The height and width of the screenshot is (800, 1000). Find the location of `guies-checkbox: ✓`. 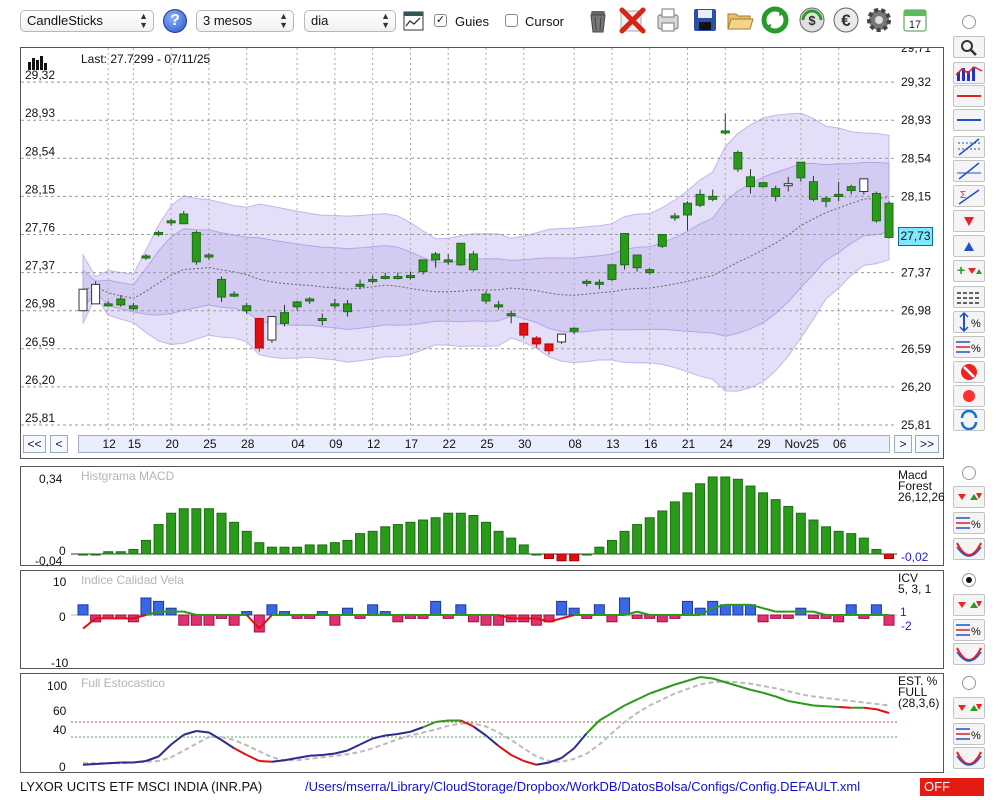

guies-checkbox: ✓ is located at coordinates (440, 20).